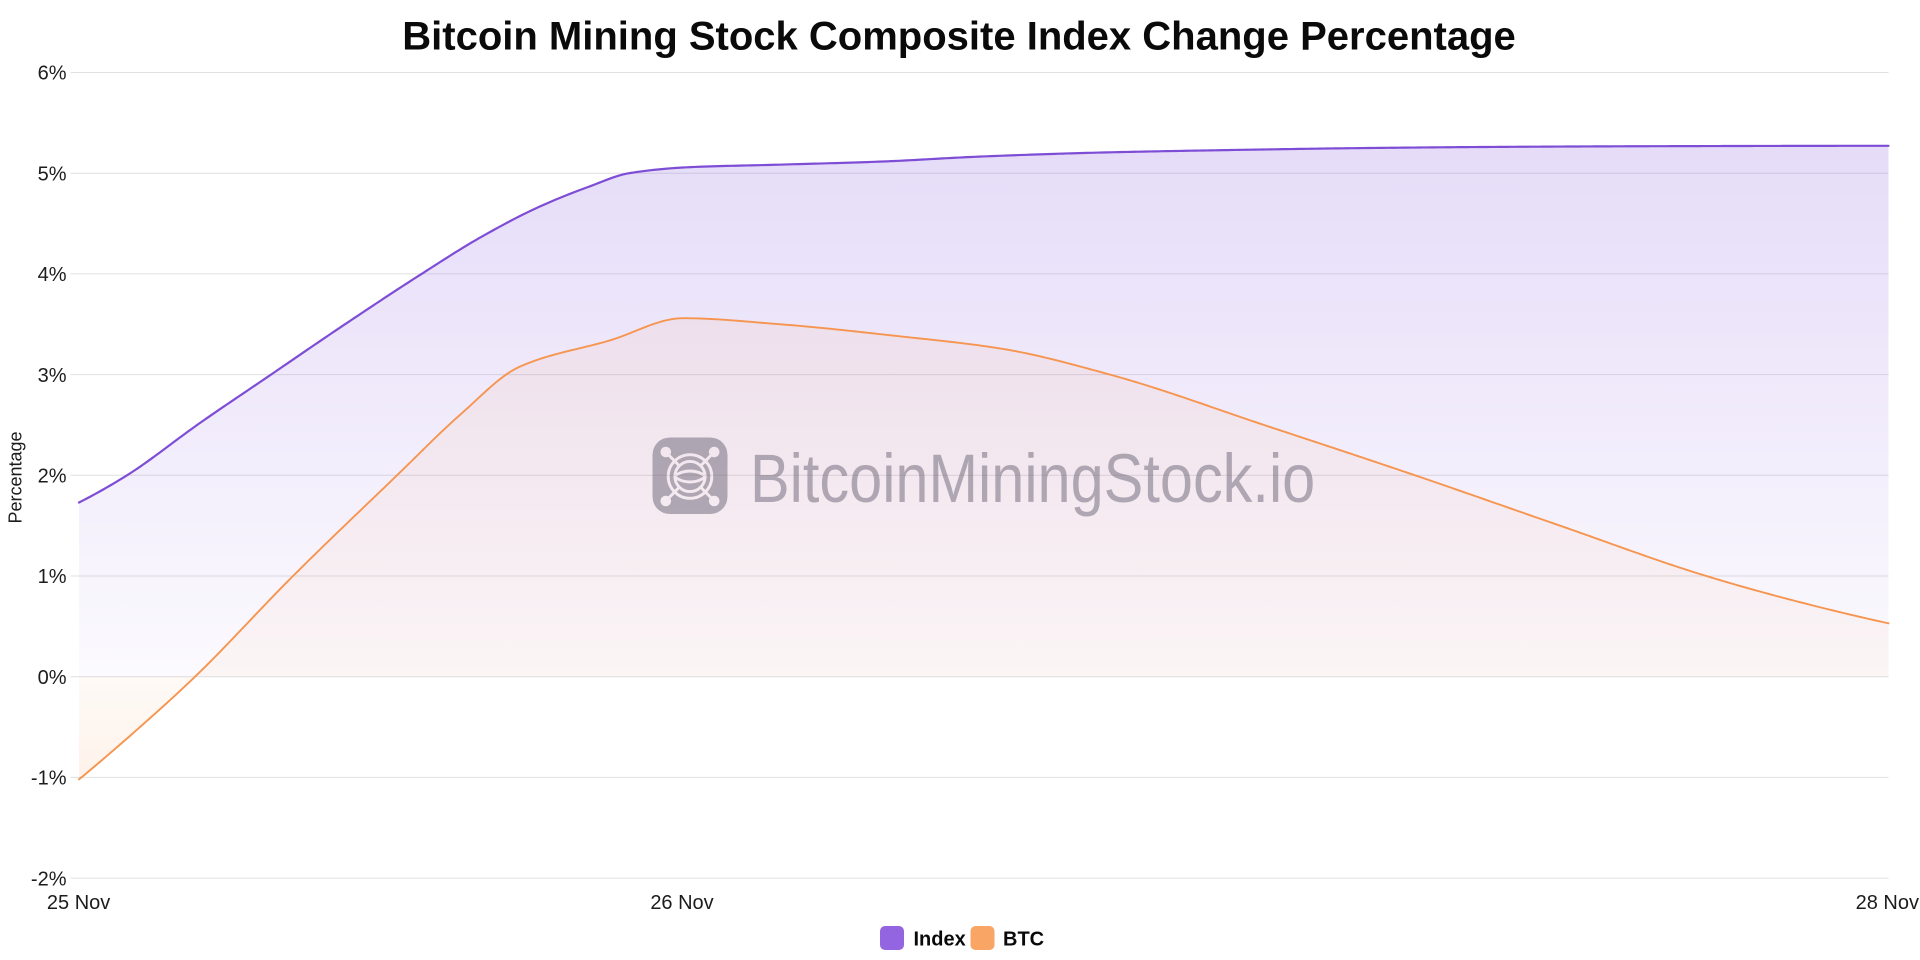  I want to click on svg-text: 6%, so click(52, 74).